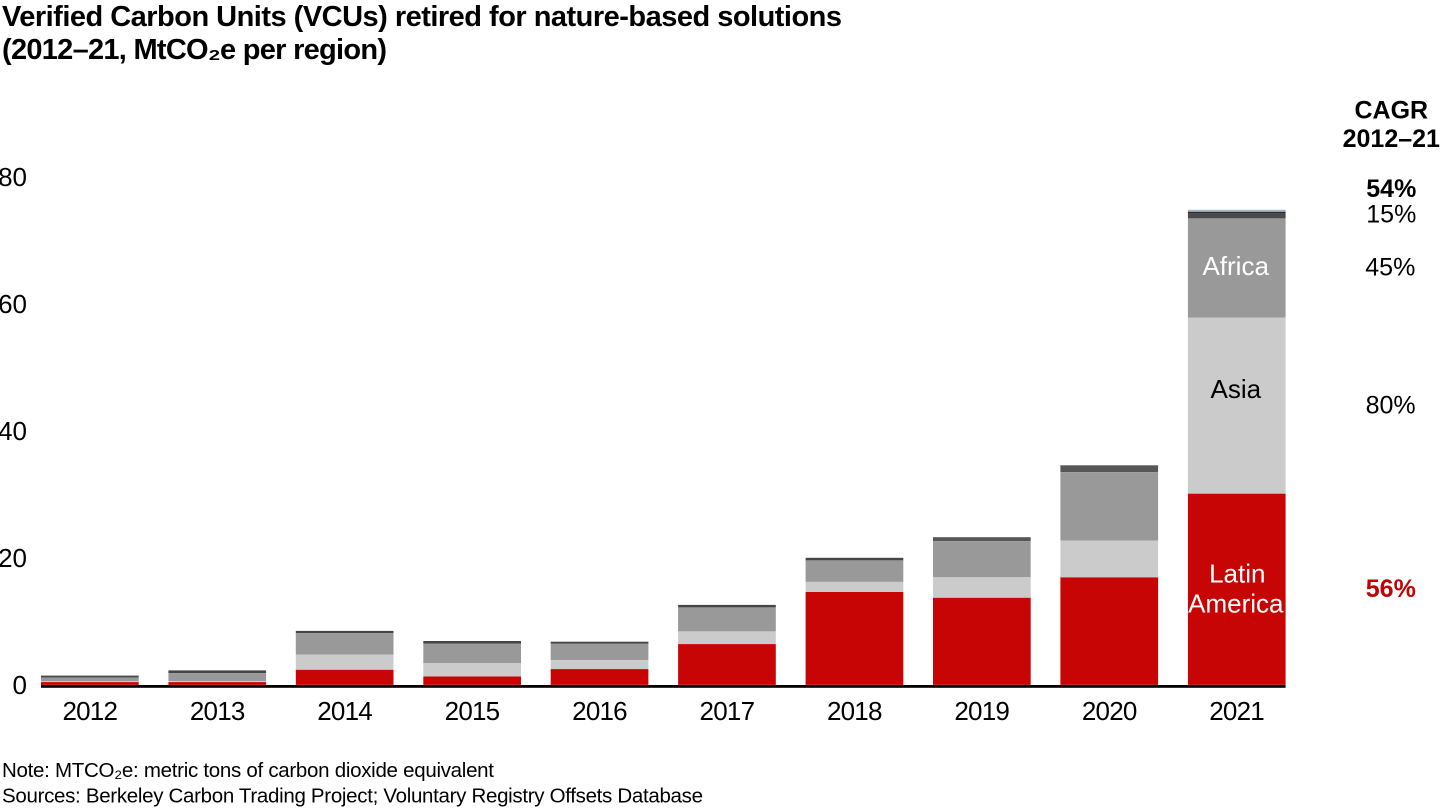  What do you see at coordinates (855, 711) in the screenshot?
I see `svg-text: 2018` at bounding box center [855, 711].